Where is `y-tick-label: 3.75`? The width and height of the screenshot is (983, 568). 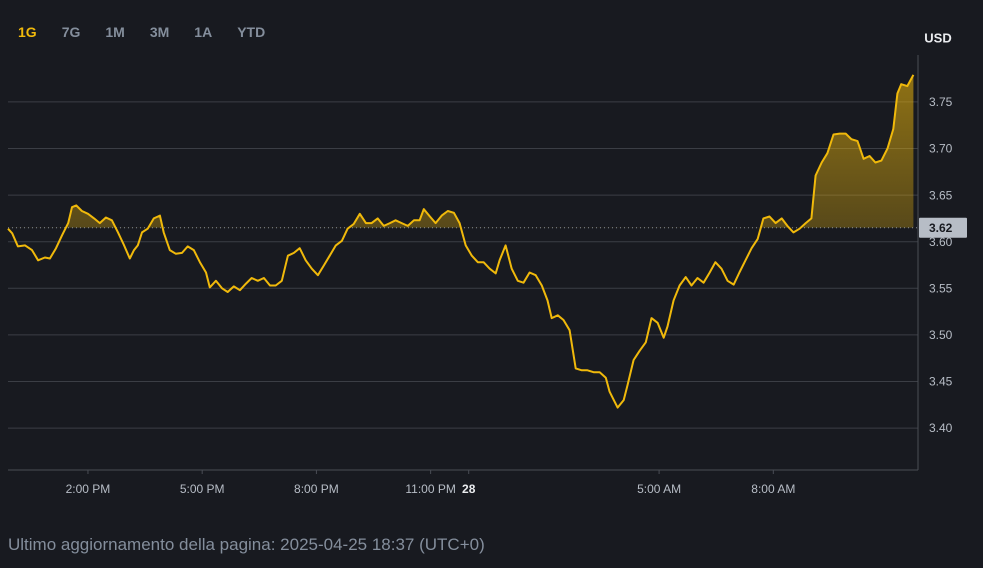 y-tick-label: 3.75 is located at coordinates (941, 102).